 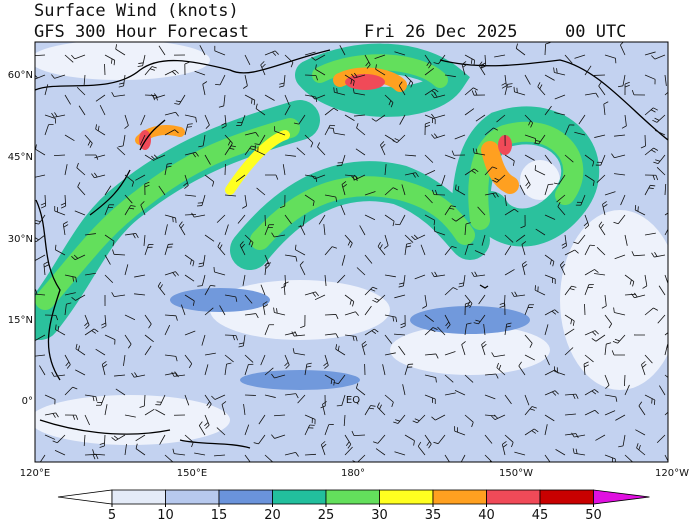 What do you see at coordinates (272, 515) in the screenshot?
I see `colorbar-label: 20` at bounding box center [272, 515].